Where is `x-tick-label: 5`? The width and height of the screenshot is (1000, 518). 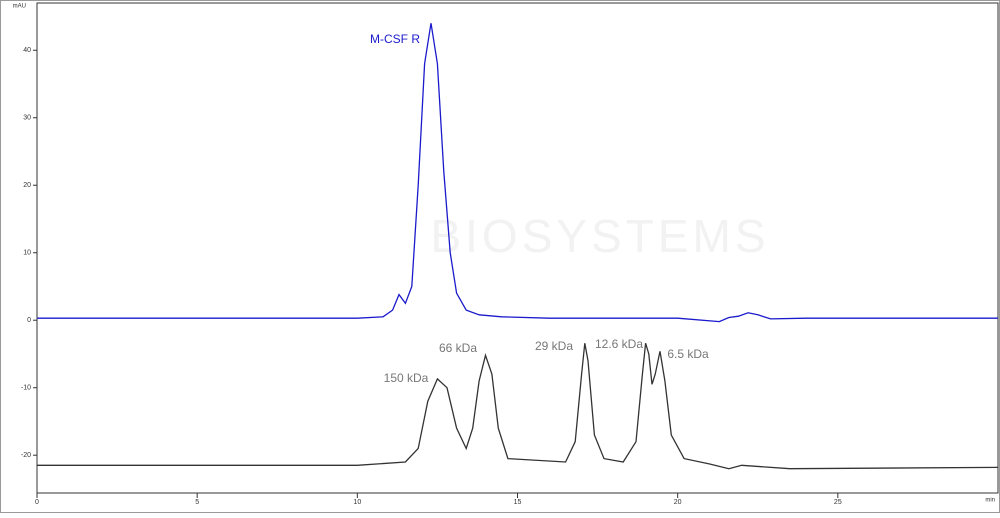 x-tick-label: 5 is located at coordinates (197, 502).